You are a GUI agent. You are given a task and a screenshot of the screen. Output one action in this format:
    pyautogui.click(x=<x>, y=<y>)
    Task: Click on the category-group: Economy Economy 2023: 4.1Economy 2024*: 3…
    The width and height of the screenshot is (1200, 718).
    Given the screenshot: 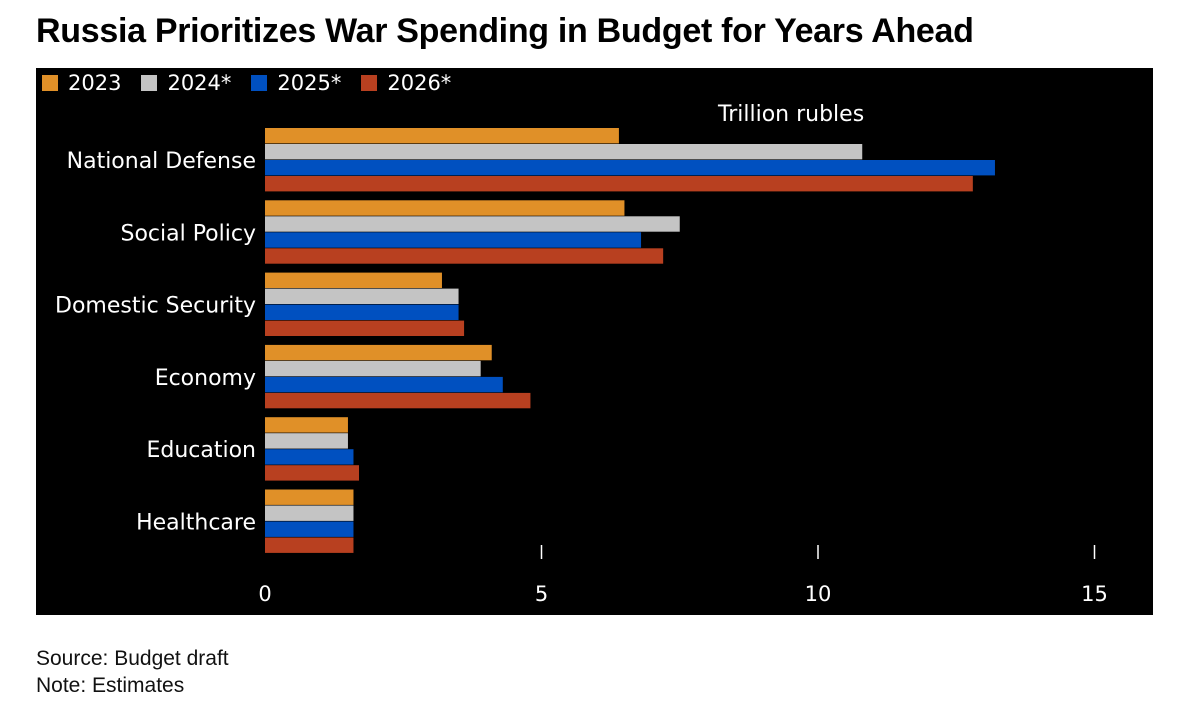 What is the action you would take?
    pyautogui.click(x=343, y=376)
    